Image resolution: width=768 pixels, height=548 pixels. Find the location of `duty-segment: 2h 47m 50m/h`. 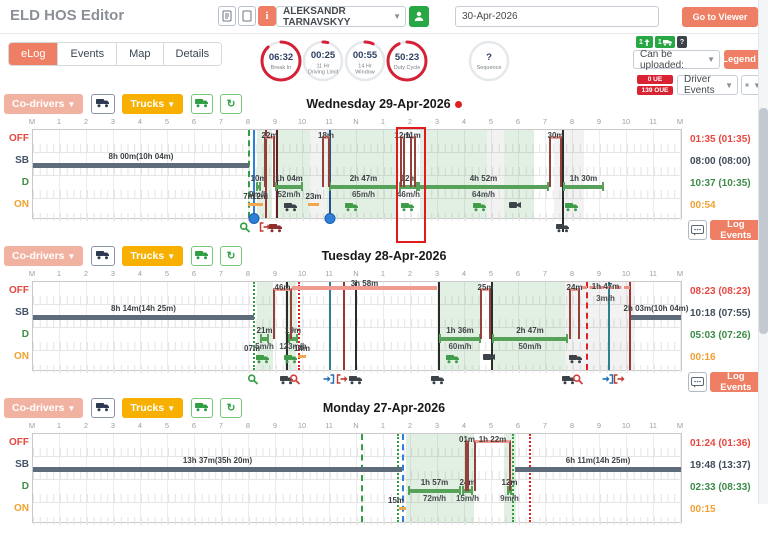

duty-segment: 2h 47m 50m/h is located at coordinates (530, 338).